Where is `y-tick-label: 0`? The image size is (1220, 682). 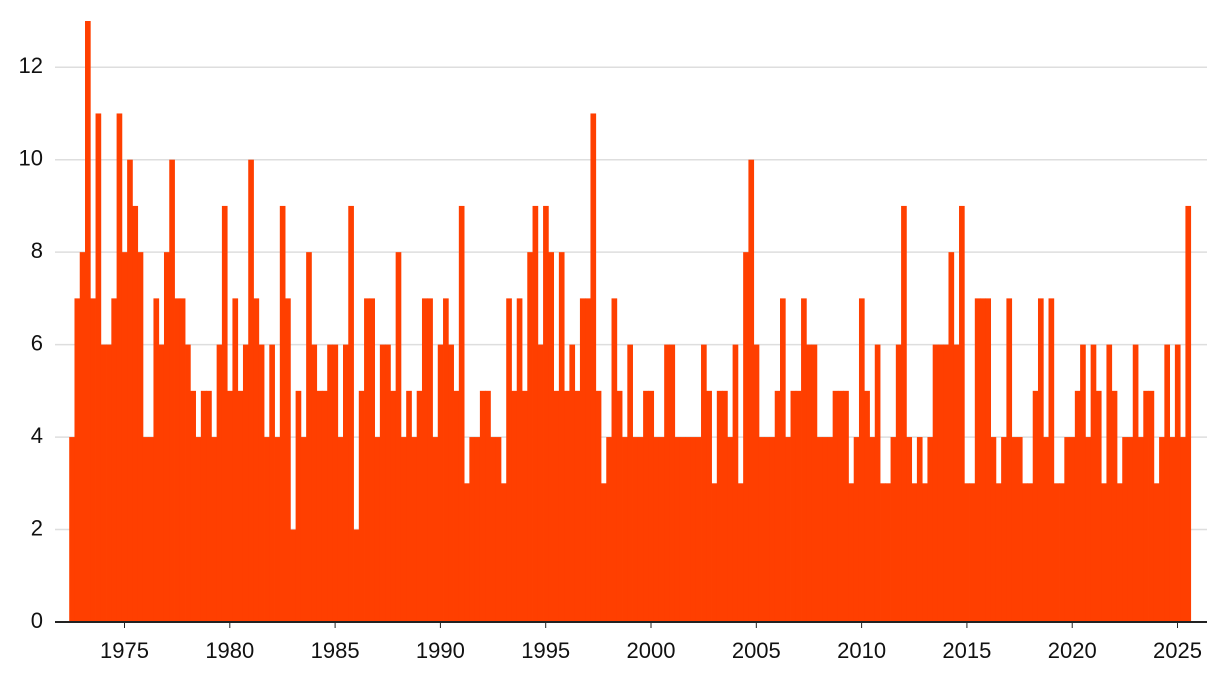 y-tick-label: 0 is located at coordinates (37, 620).